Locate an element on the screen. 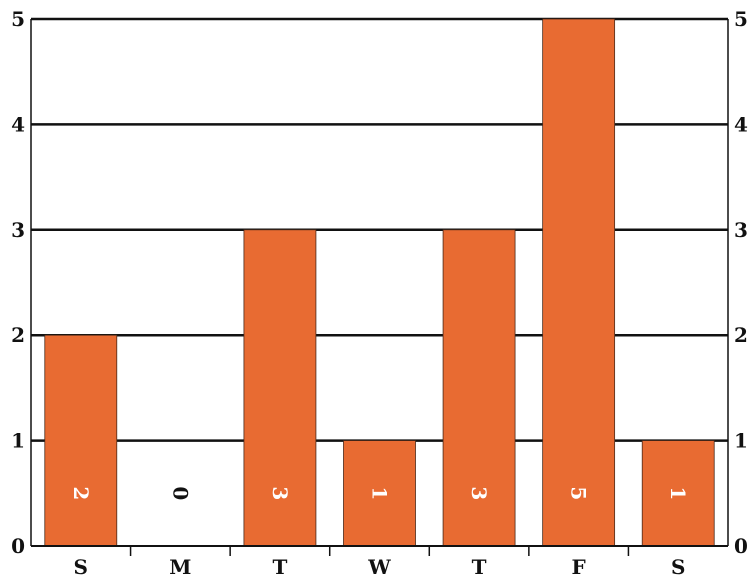 Image resolution: width=750 pixels, height=582 pixels. x-label-4: T is located at coordinates (479, 567).